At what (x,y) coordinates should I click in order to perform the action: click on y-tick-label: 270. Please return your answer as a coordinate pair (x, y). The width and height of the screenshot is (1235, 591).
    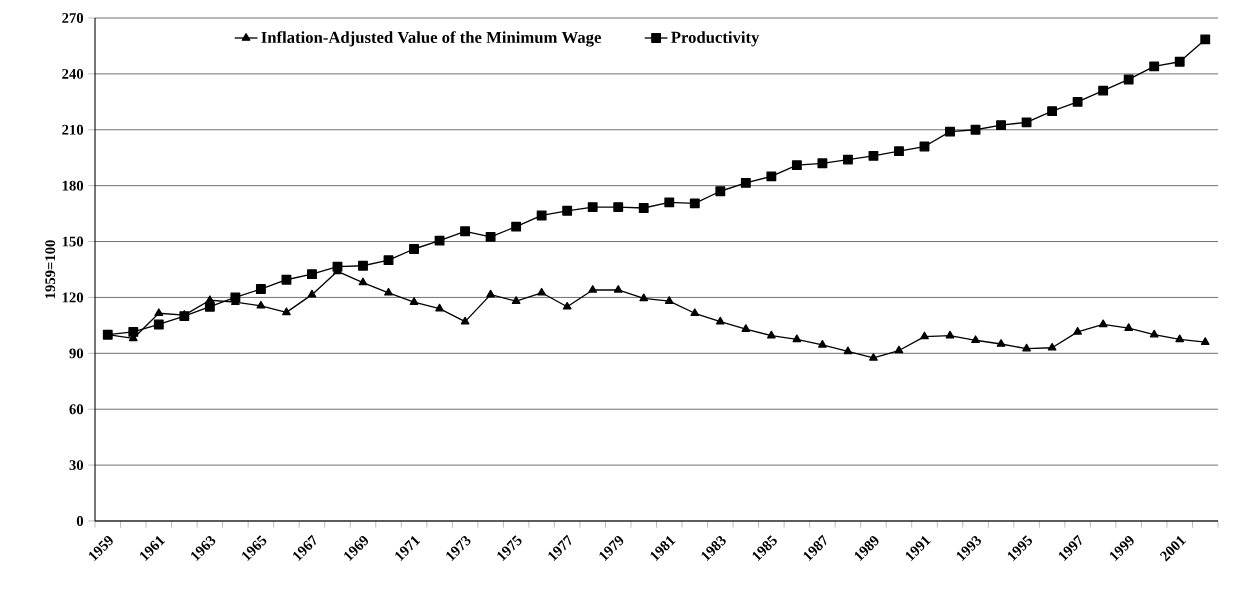
    Looking at the image, I should click on (73, 18).